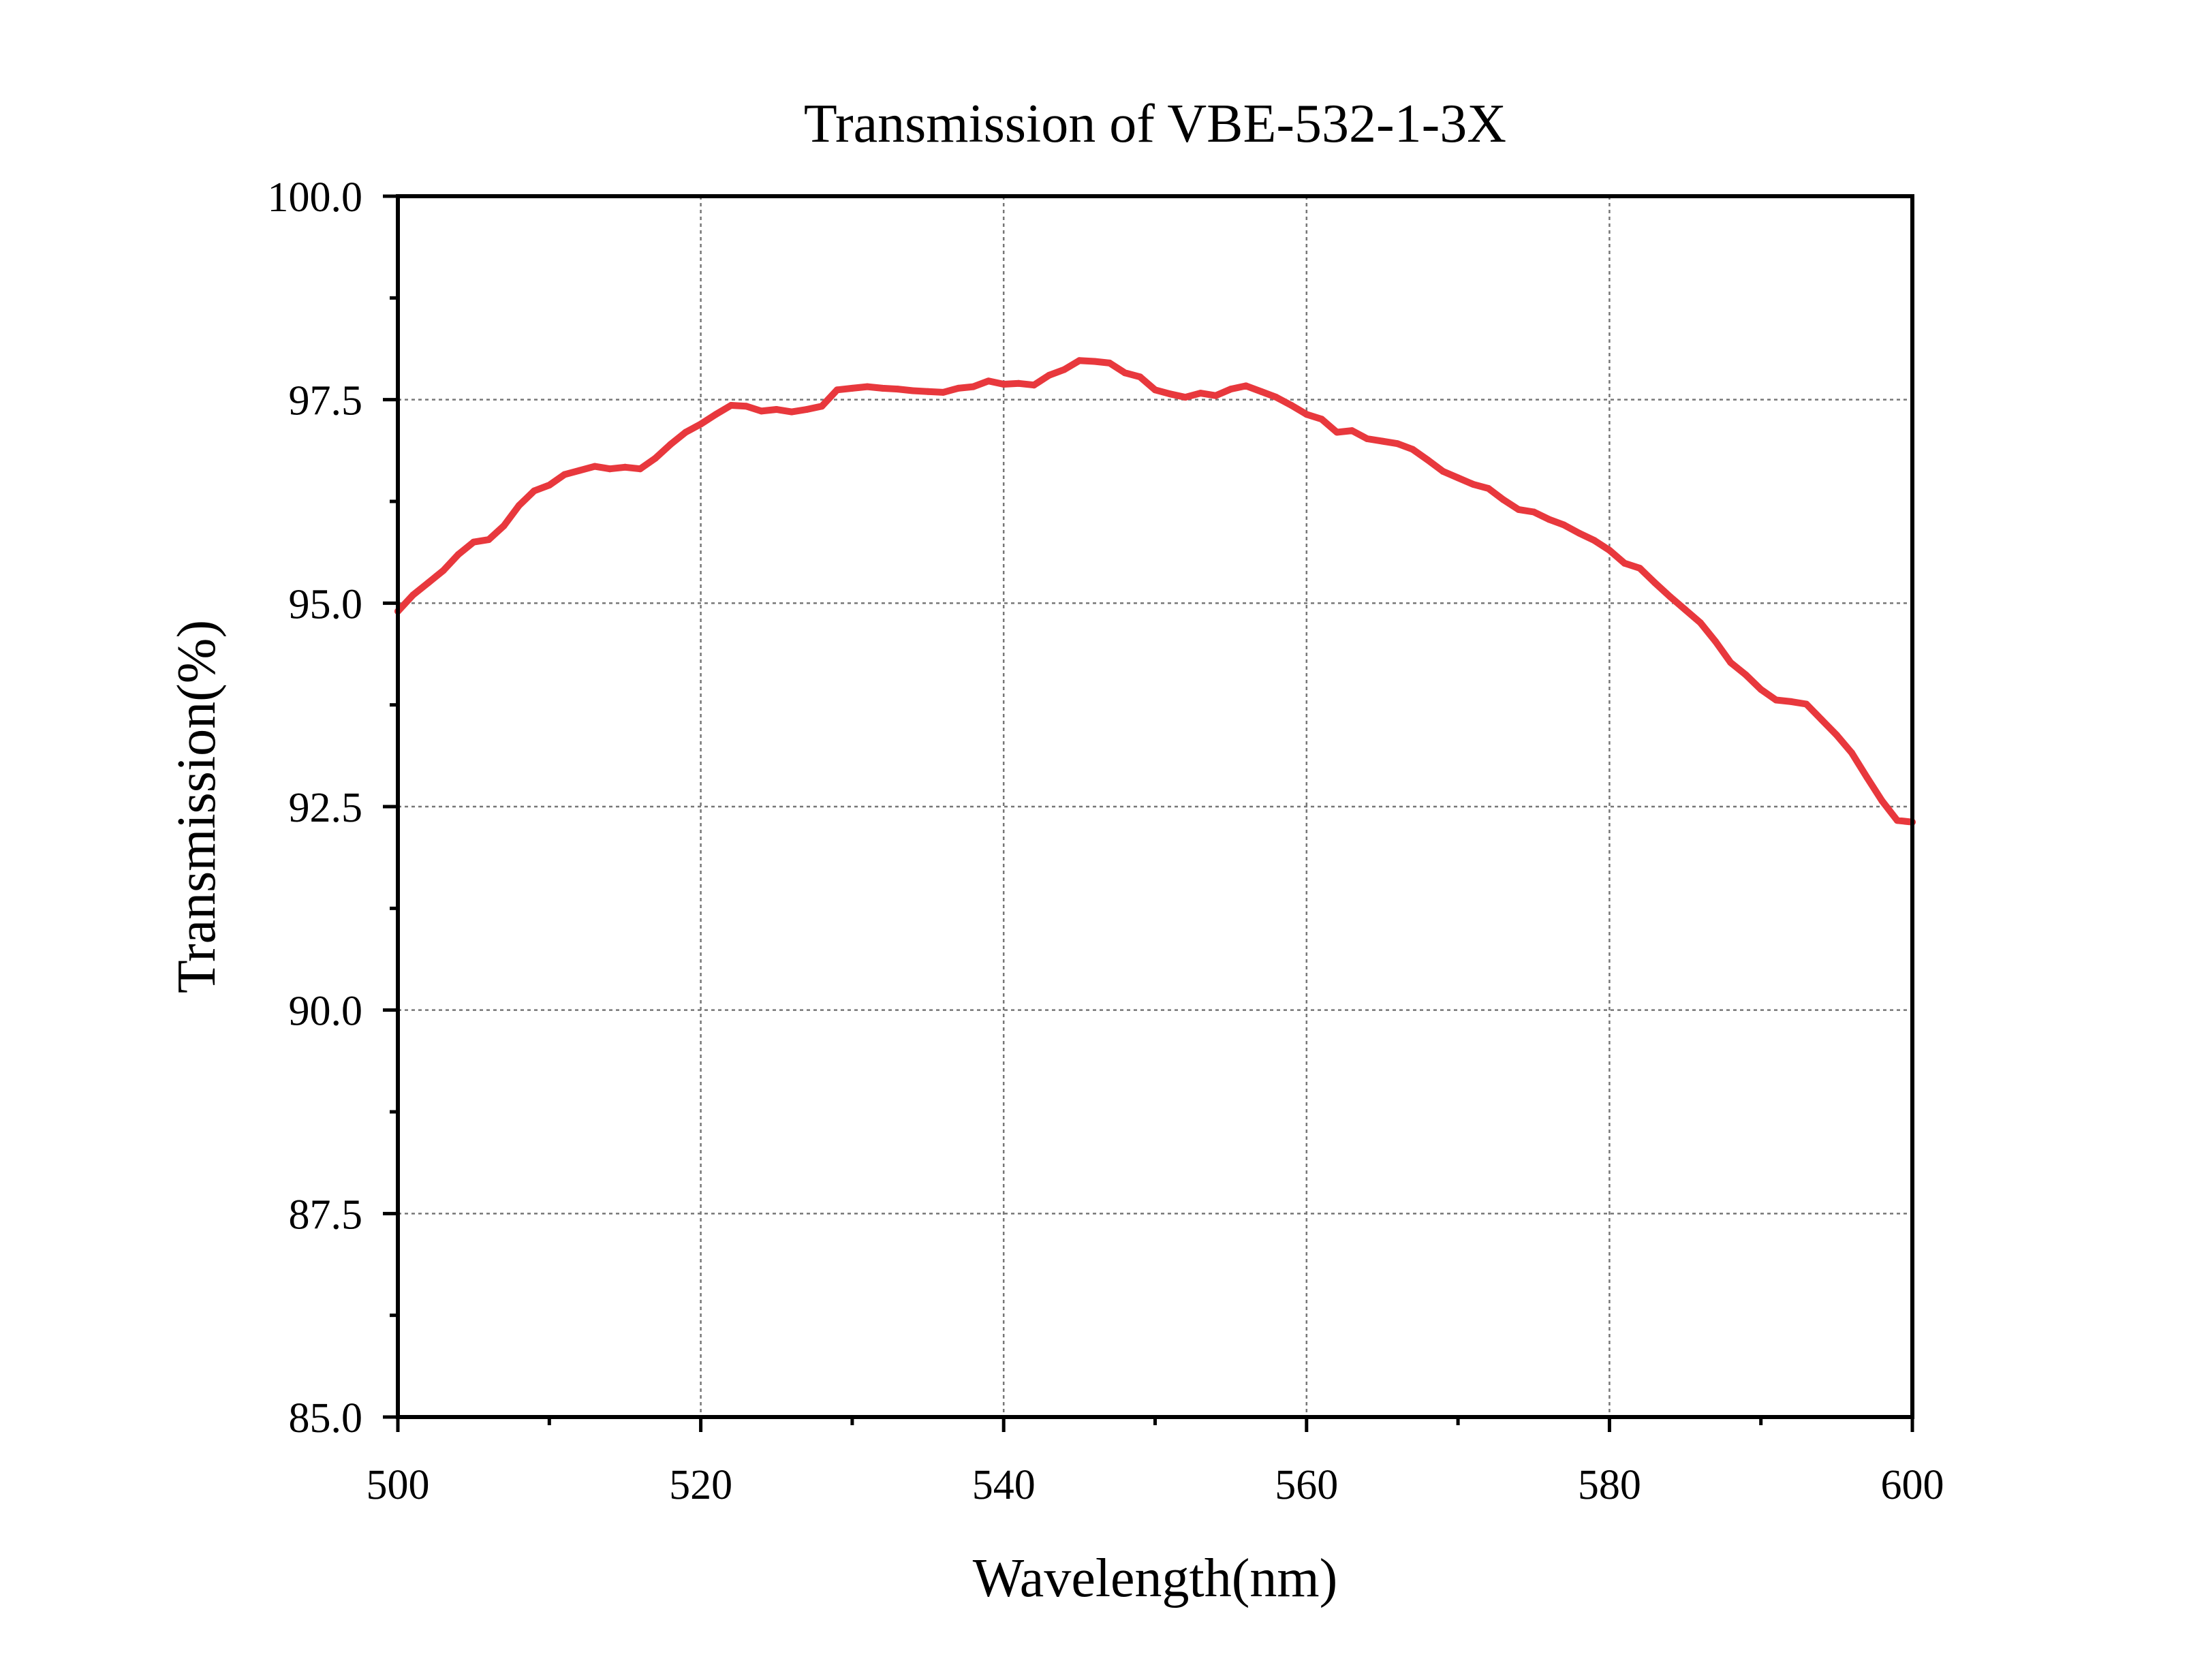 This screenshot has height=1680, width=2191. Describe the element at coordinates (326, 604) in the screenshot. I see `y-tick-label: 95.0` at that location.